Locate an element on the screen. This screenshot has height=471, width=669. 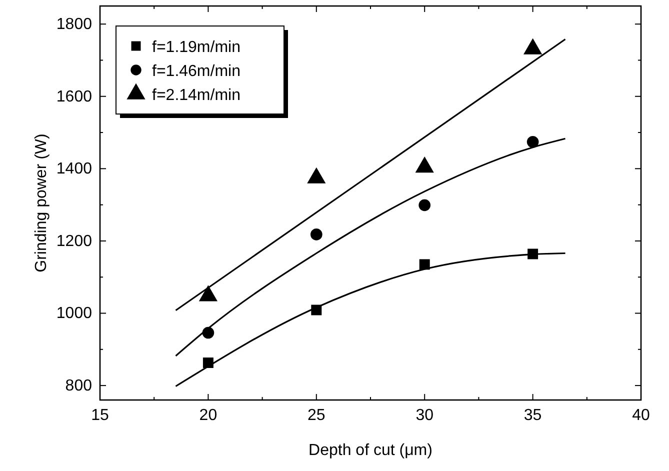
y-tick-label: 1600 is located at coordinates (74, 97).